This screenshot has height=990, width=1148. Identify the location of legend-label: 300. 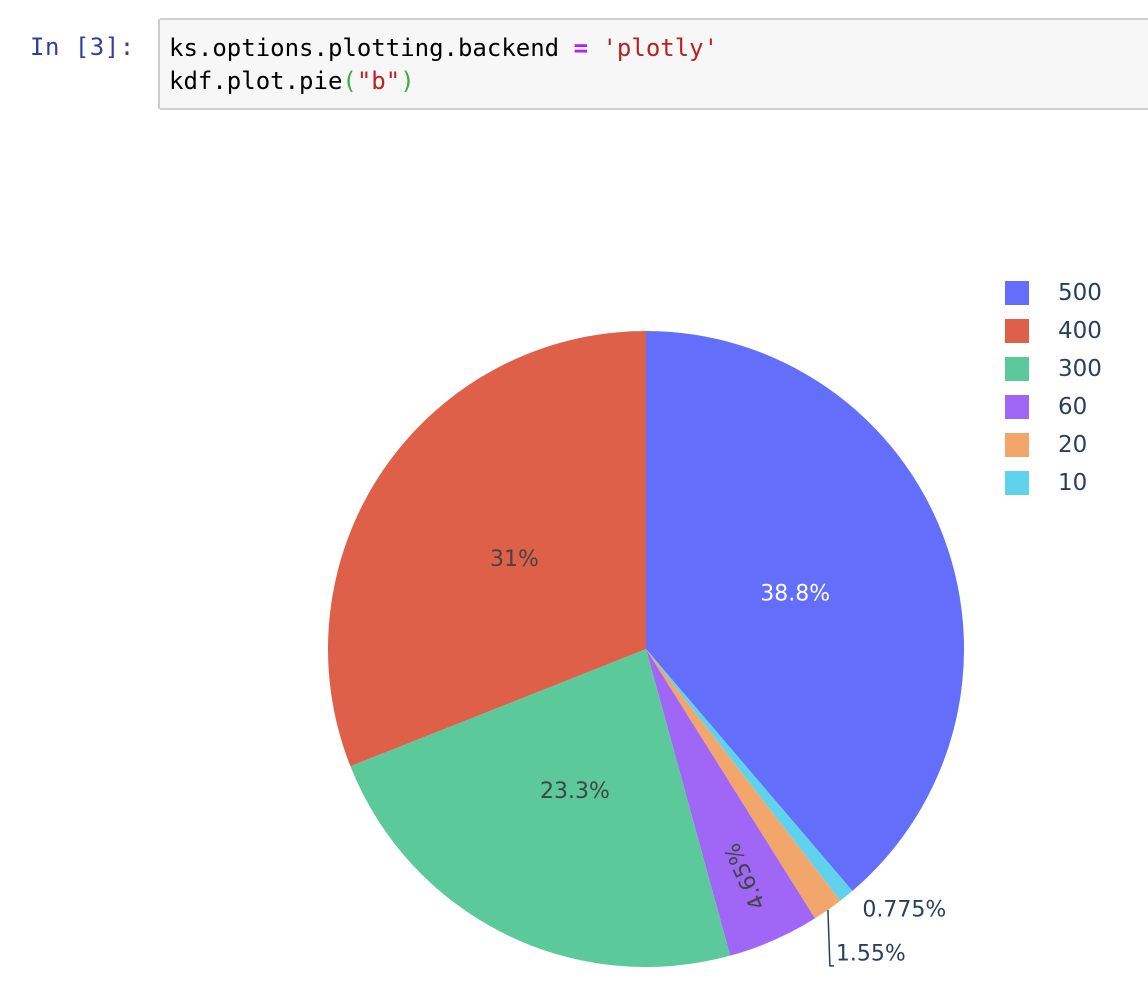
(1080, 369).